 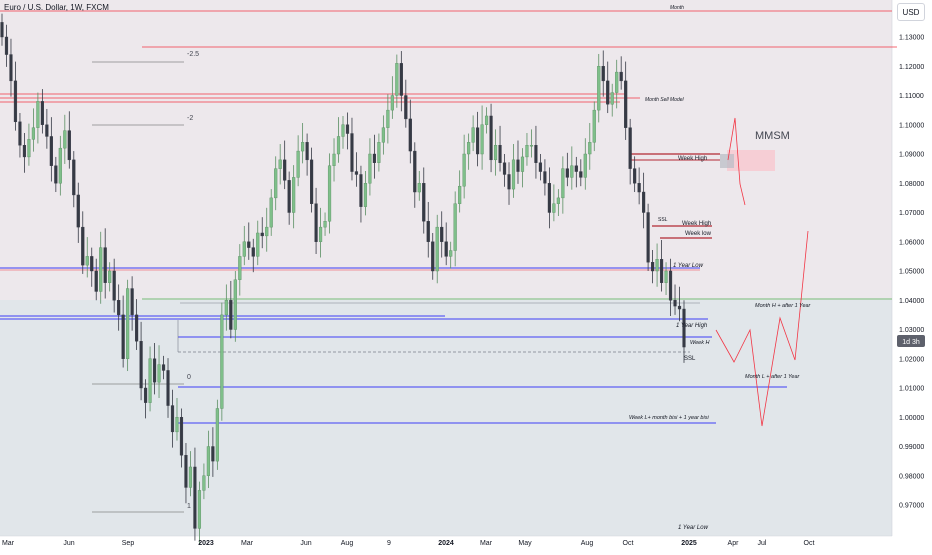 What do you see at coordinates (389, 543) in the screenshot?
I see `time-tick-label: 9` at bounding box center [389, 543].